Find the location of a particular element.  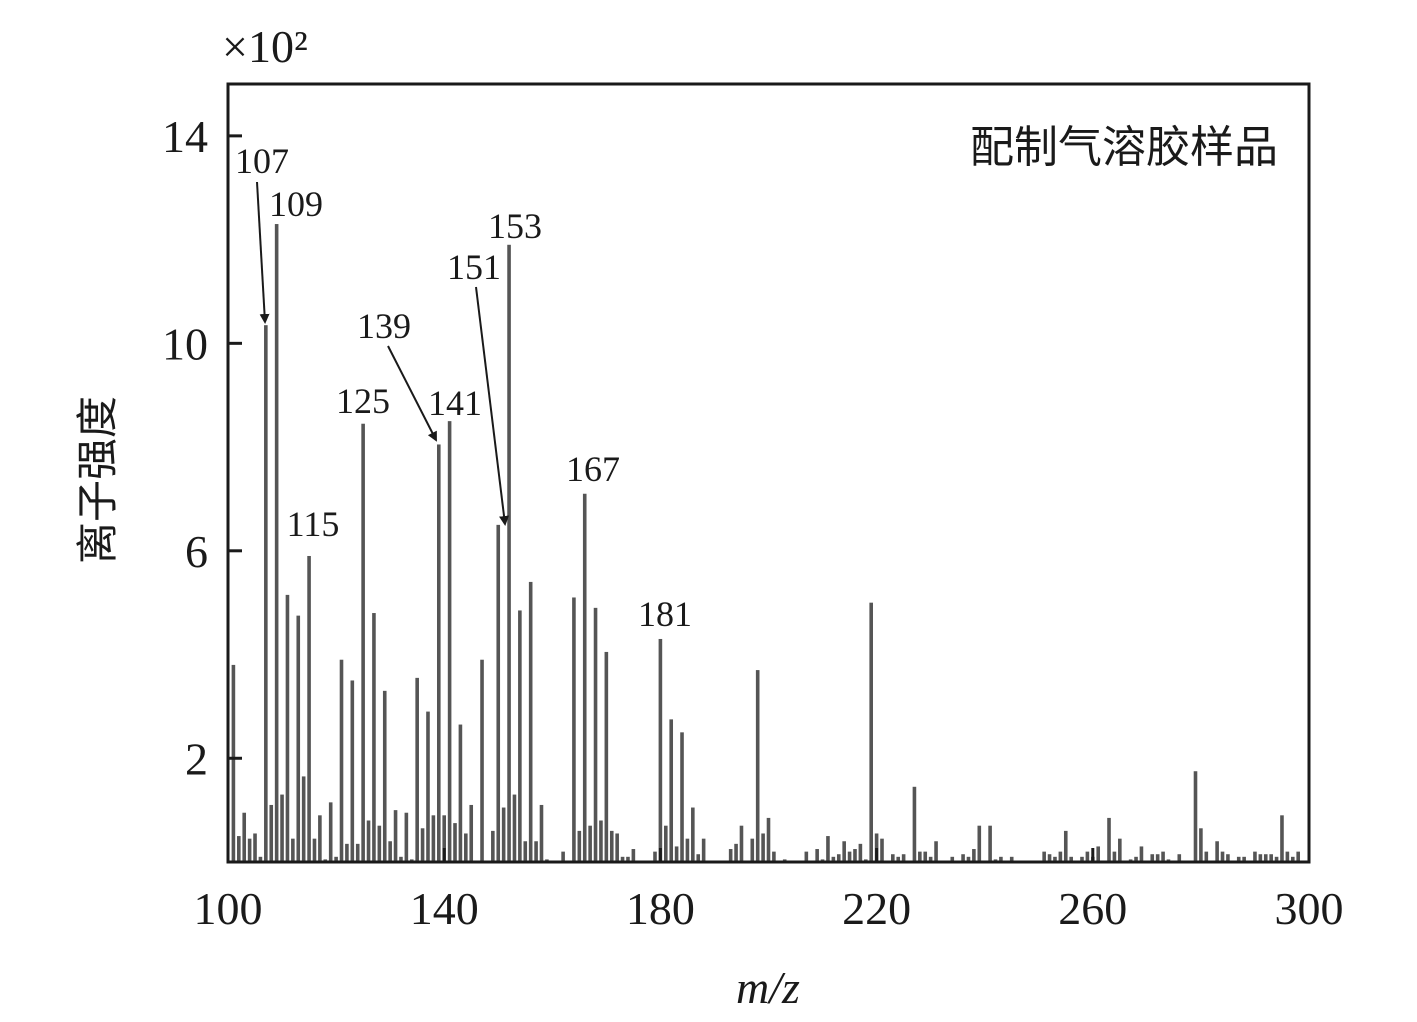

x-tick-label: 220 is located at coordinates (876, 908).